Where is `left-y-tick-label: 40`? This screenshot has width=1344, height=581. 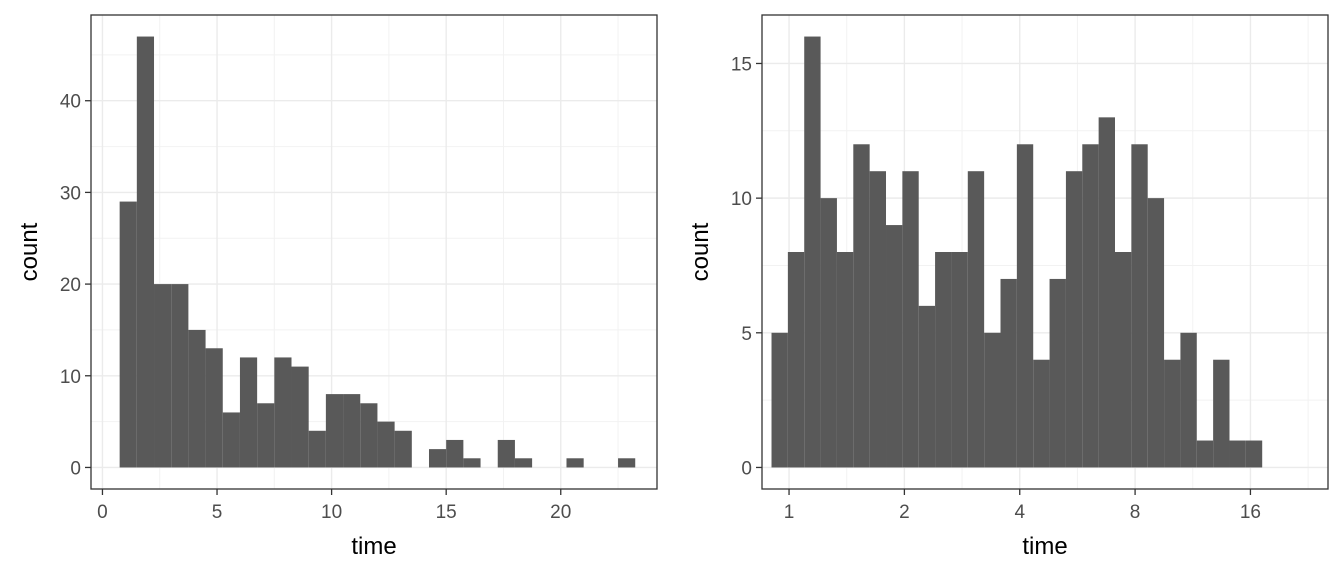 left-y-tick-label: 40 is located at coordinates (70, 102).